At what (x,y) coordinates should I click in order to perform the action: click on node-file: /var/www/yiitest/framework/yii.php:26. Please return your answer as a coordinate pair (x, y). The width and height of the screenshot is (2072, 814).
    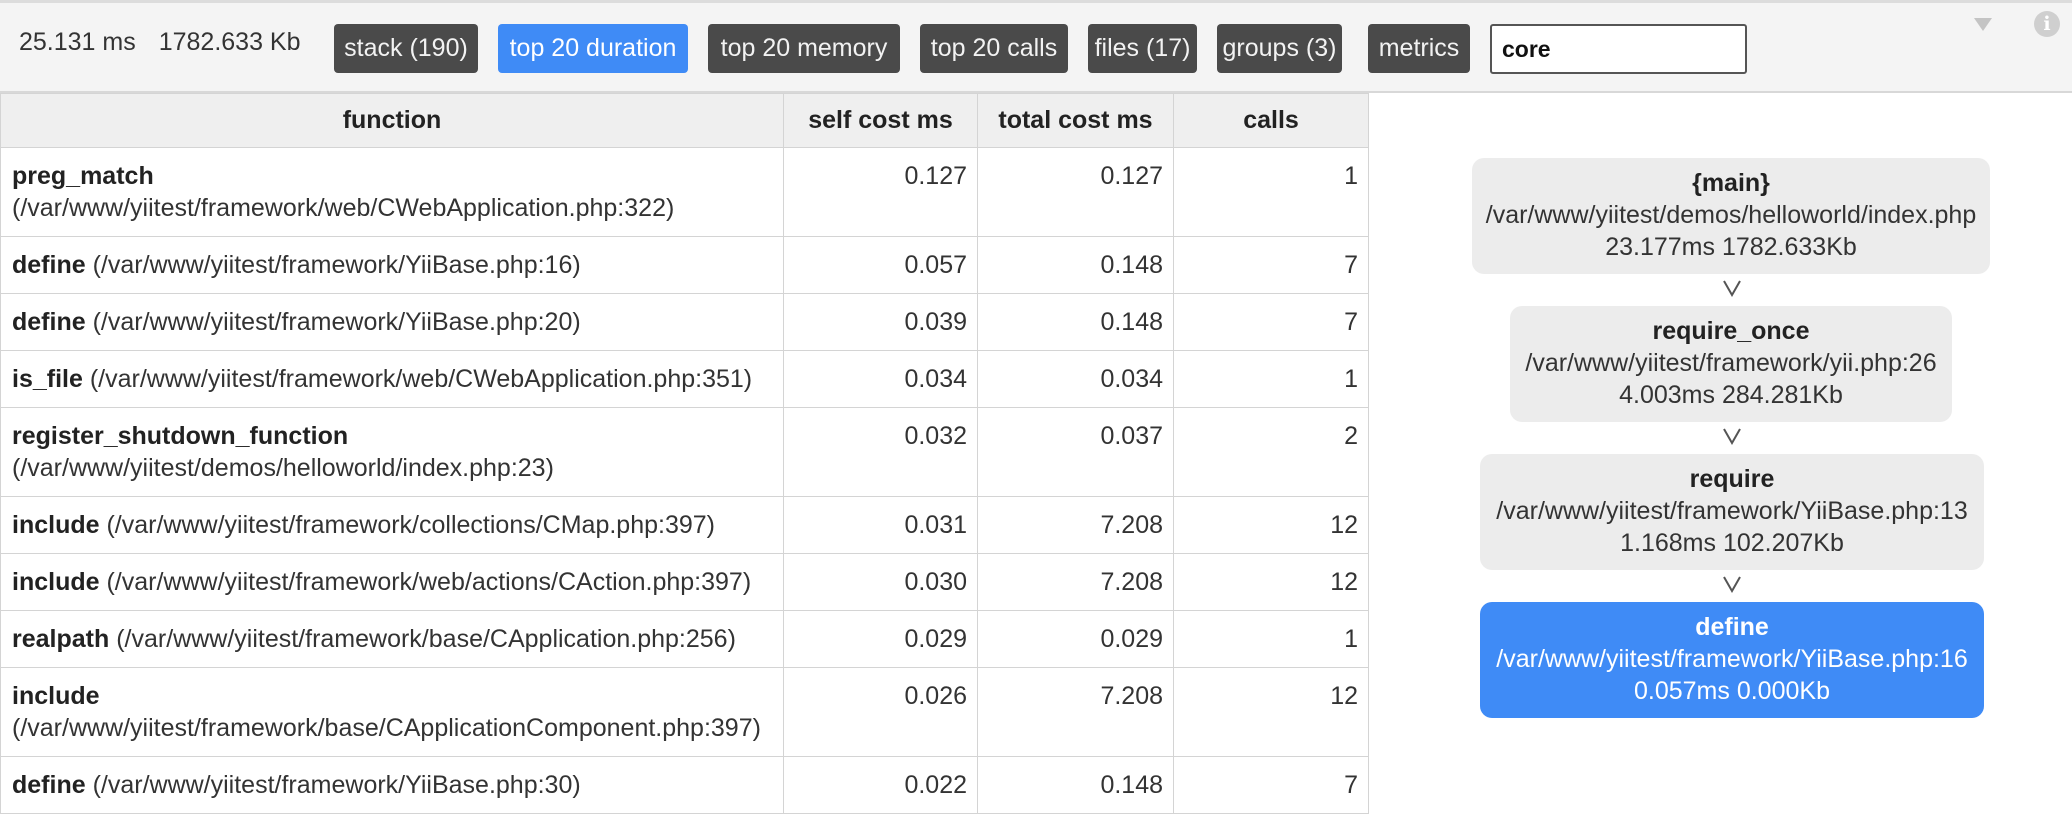
    Looking at the image, I should click on (1731, 363).